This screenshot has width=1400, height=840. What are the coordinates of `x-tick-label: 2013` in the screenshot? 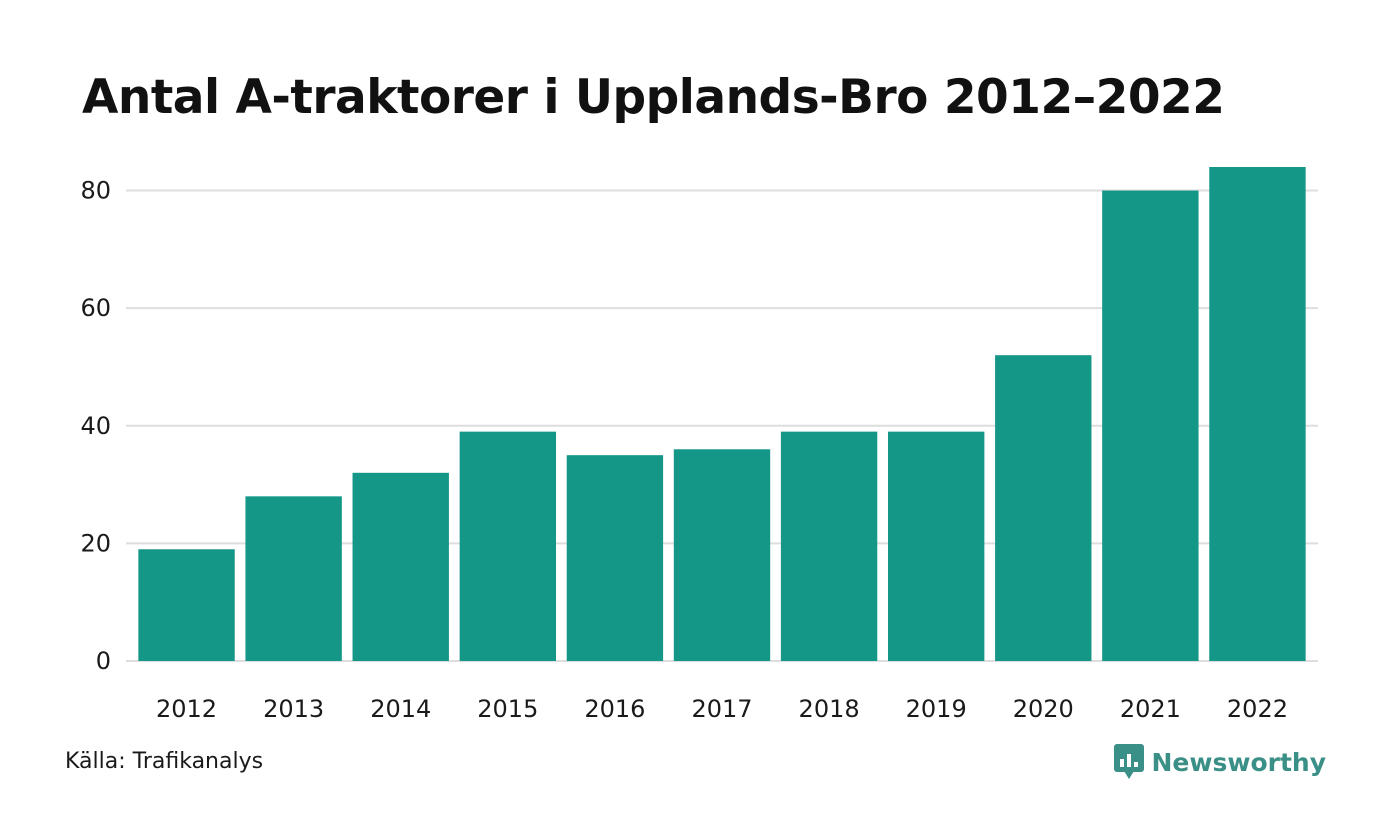 It's located at (293, 709).